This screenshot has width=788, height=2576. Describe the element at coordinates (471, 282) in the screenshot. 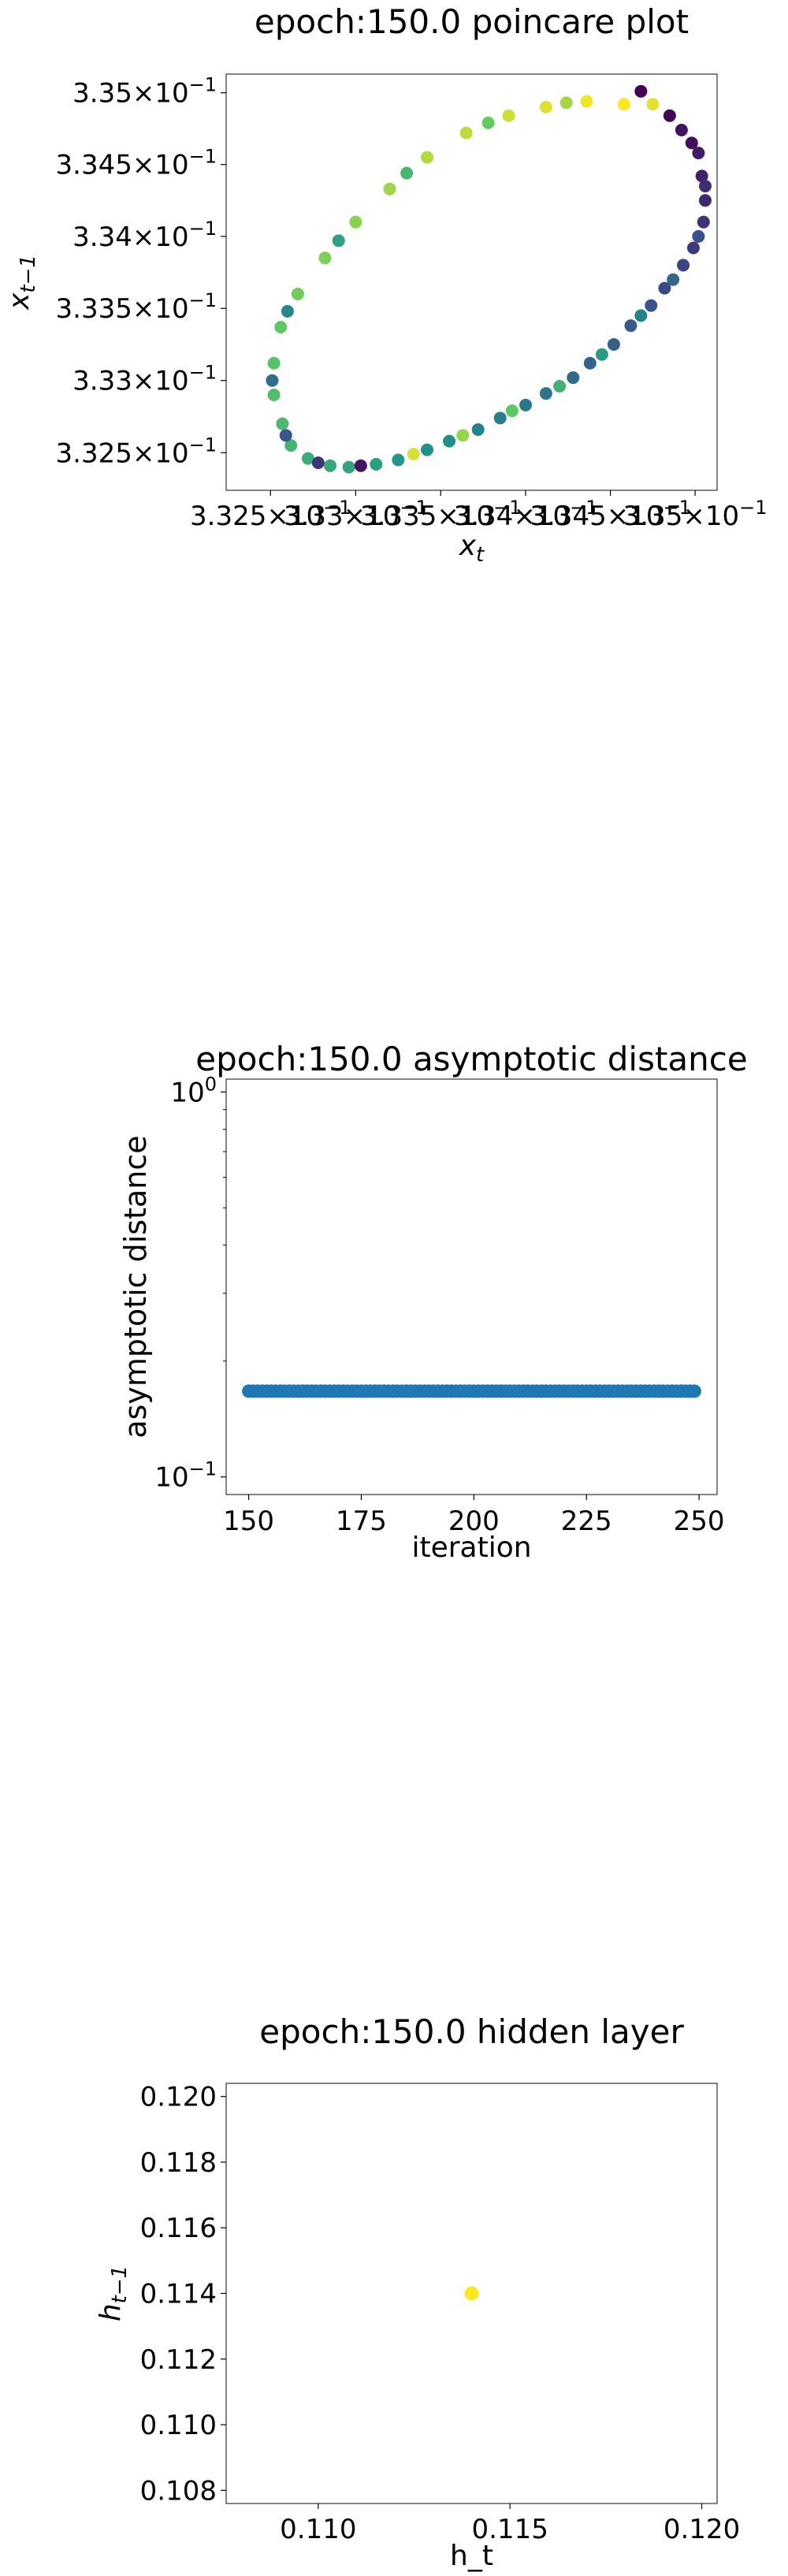

I see `plot-frame` at that location.